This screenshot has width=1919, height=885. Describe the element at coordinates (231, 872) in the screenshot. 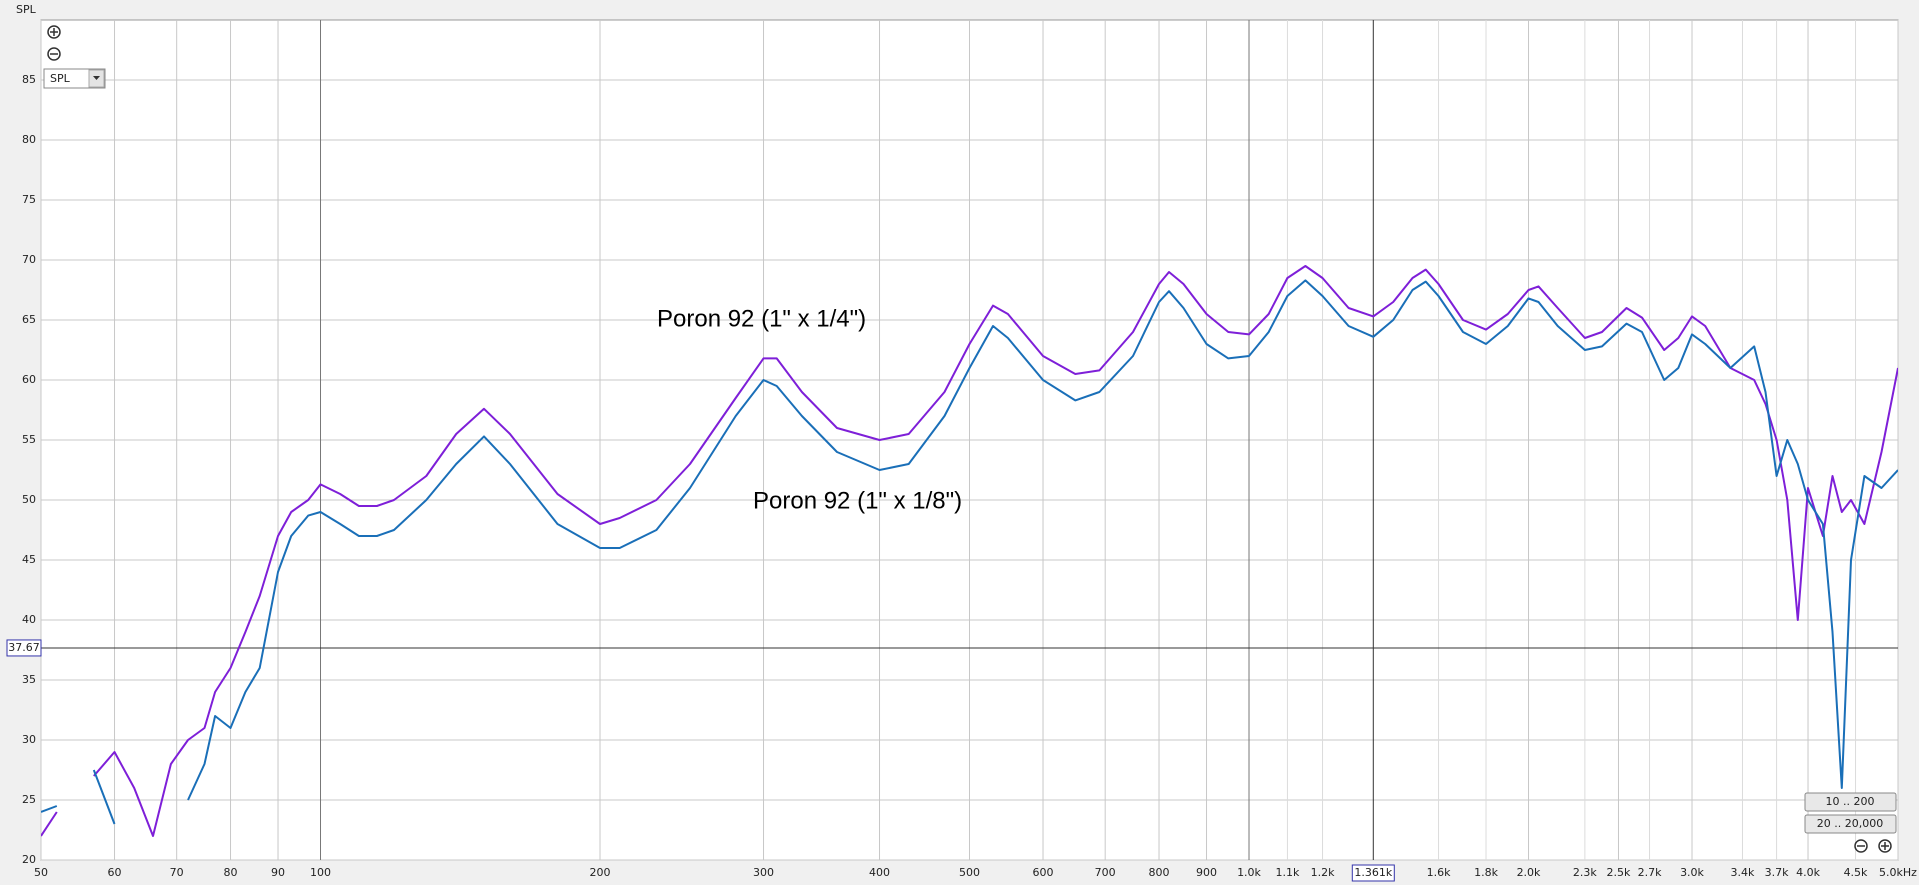

I see `x-tick-label: 80` at that location.